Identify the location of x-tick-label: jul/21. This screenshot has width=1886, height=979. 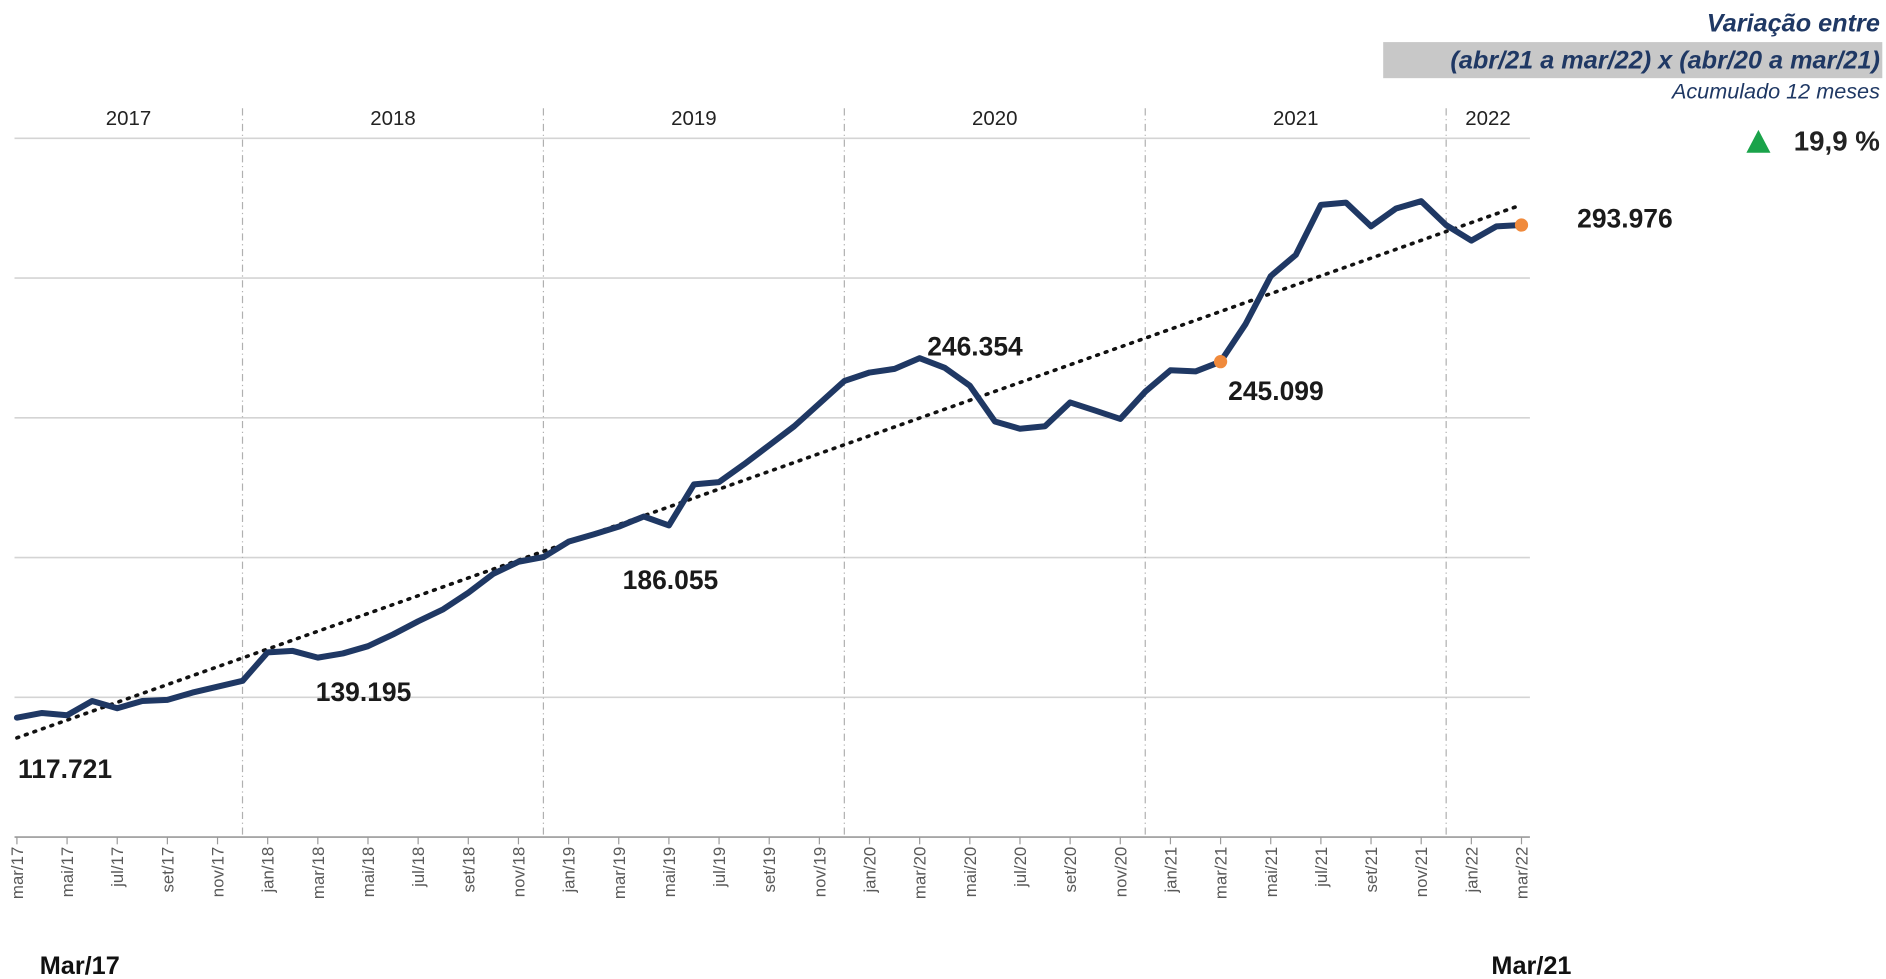
(1321, 867).